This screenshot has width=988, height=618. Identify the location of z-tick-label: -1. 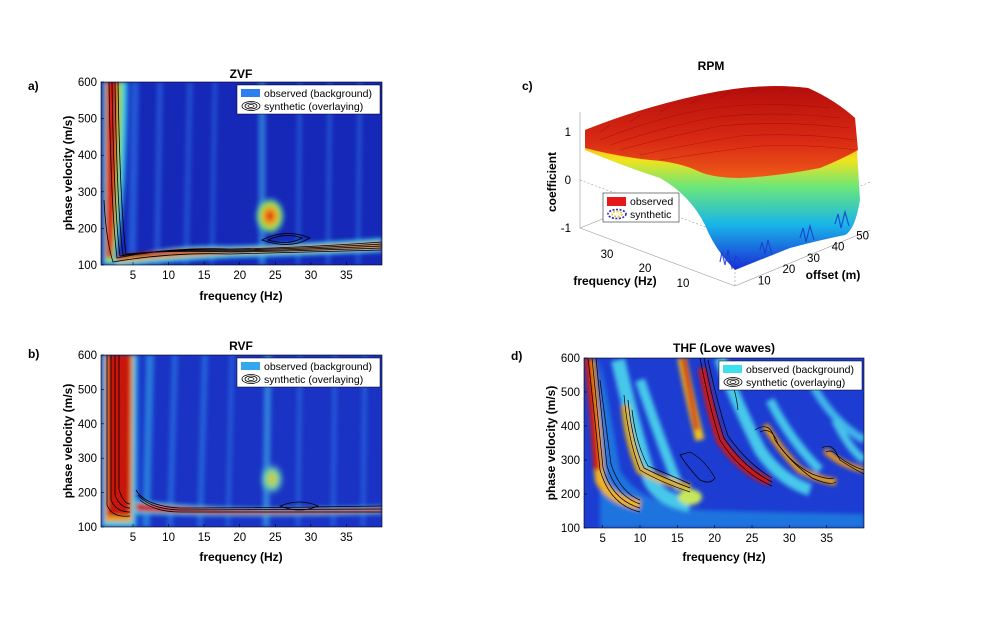
(566, 229).